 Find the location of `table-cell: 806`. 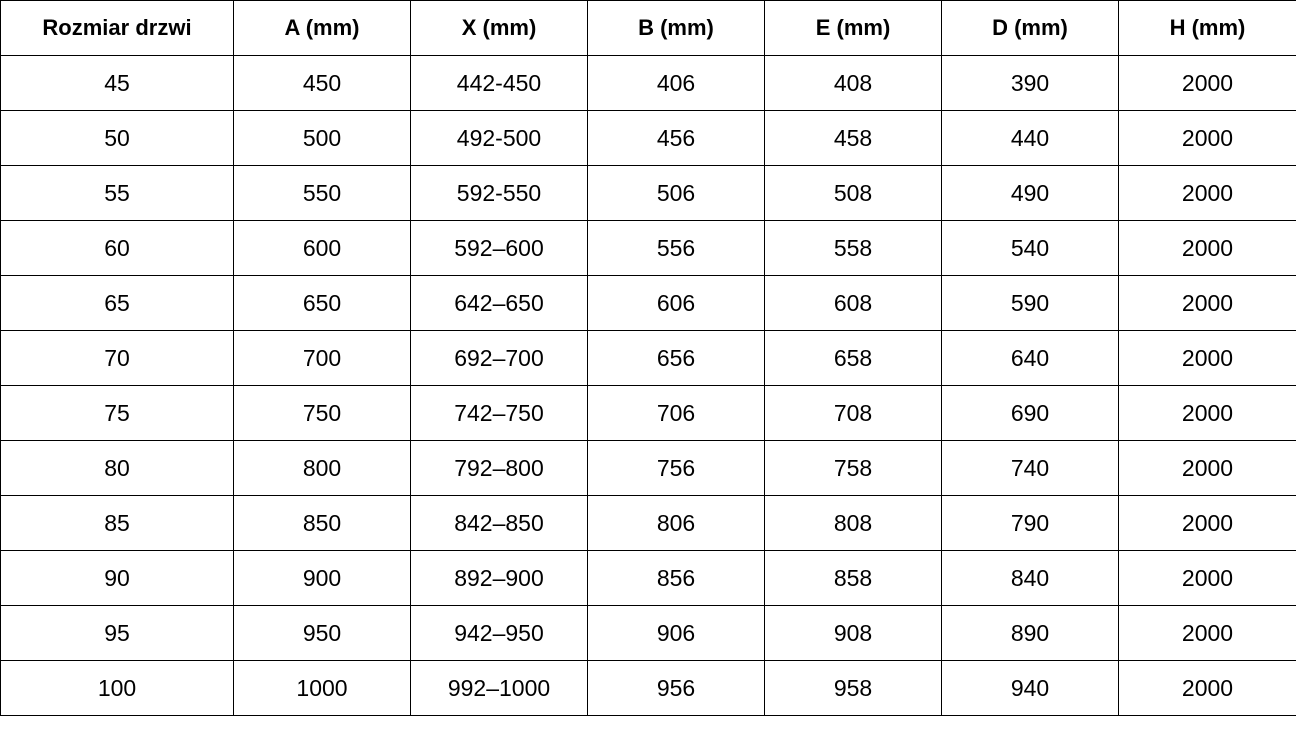

table-cell: 806 is located at coordinates (676, 523).